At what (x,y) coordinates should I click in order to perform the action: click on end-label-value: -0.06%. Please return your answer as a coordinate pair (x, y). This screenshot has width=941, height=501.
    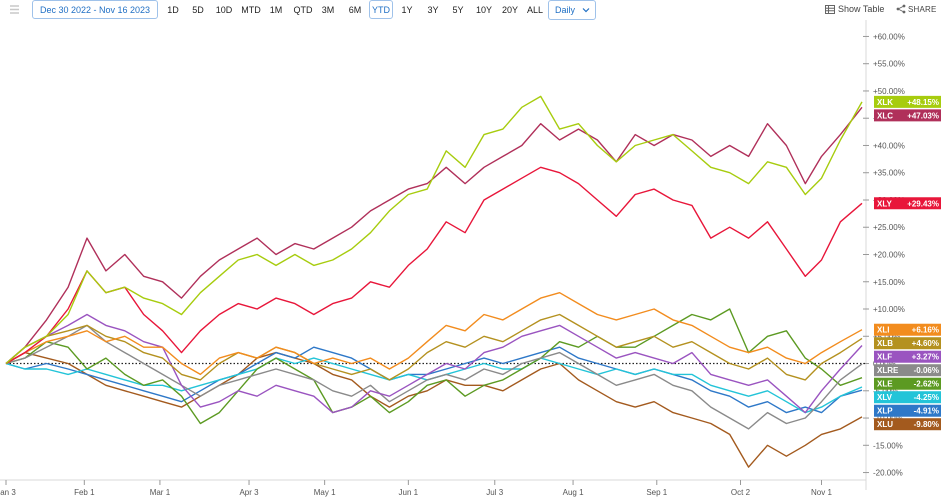
    Looking at the image, I should click on (926, 370).